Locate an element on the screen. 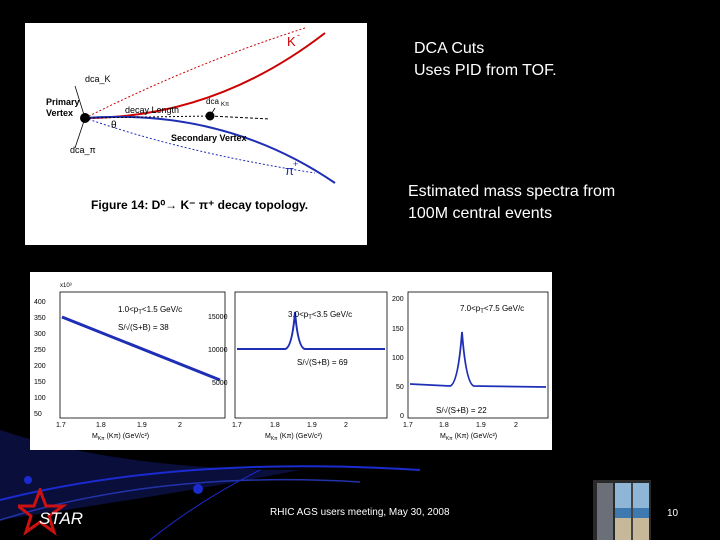 The width and height of the screenshot is (720, 540). plot2-label2: S/√(S+B) = 69 is located at coordinates (322, 362).